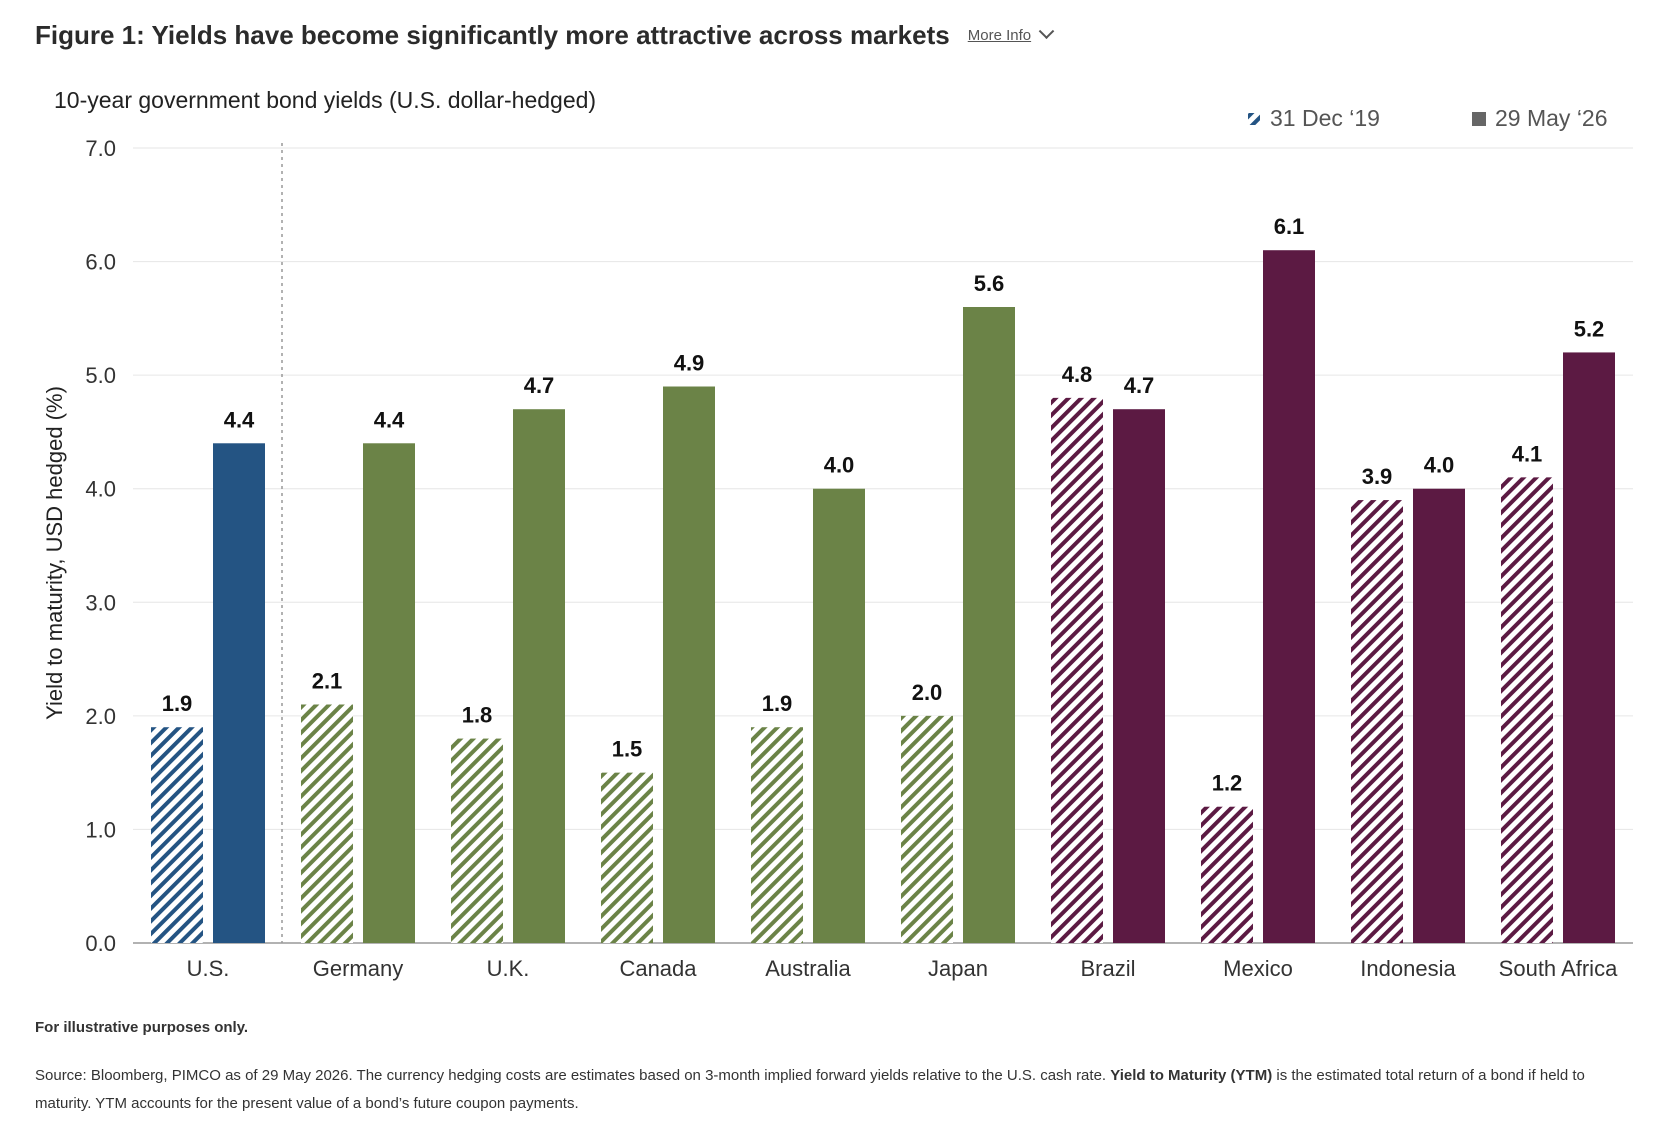 This screenshot has width=1656, height=1134. I want to click on legend: 31 Dec ‘19 29 May ‘26, so click(1427, 118).